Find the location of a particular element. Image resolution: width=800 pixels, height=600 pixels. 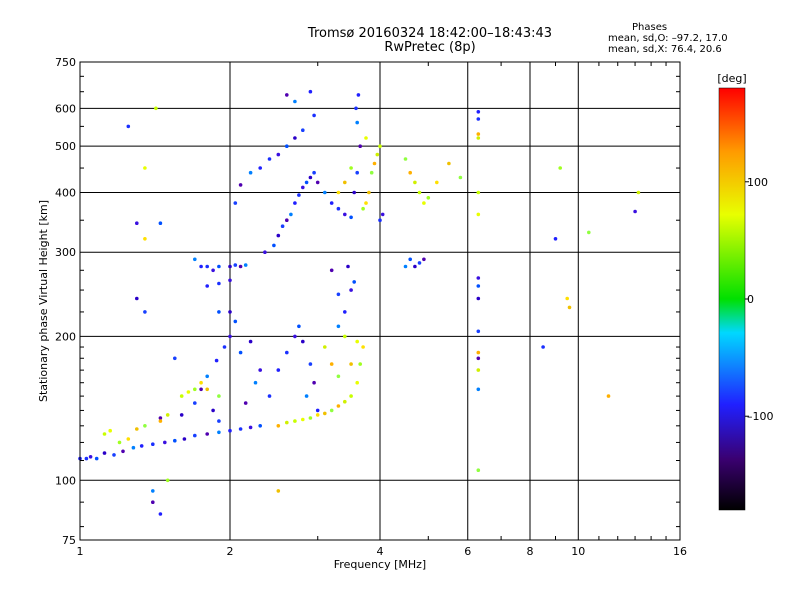

y-tick-label: 600 is located at coordinates (65, 108).